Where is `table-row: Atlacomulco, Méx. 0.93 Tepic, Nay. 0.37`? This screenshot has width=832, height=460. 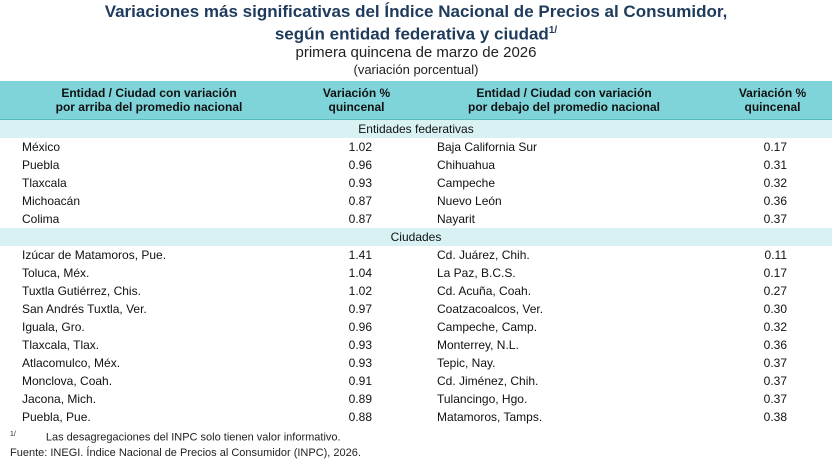 table-row: Atlacomulco, Méx. 0.93 Tepic, Nay. 0.37 is located at coordinates (416, 363).